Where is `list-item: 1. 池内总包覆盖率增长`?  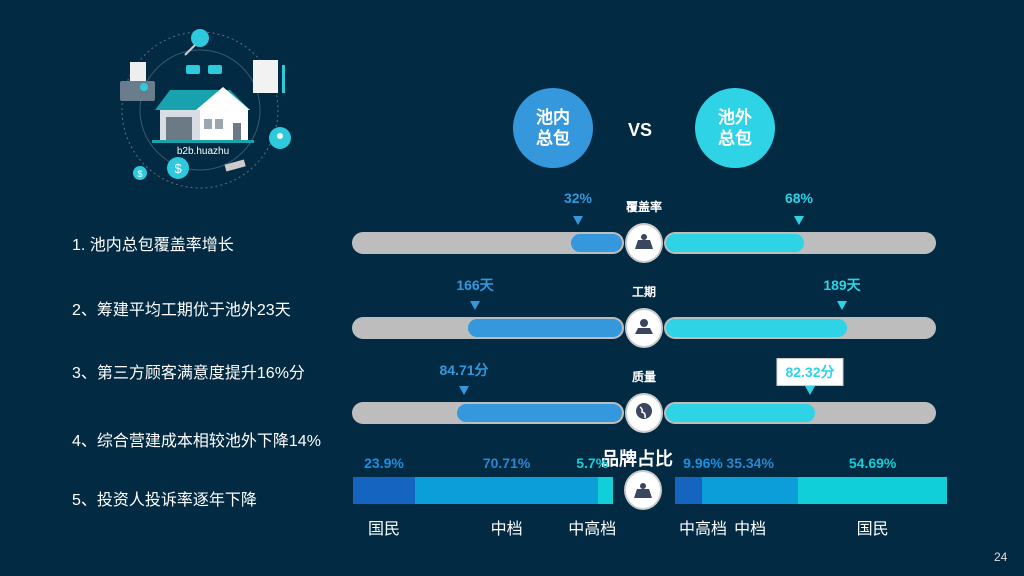 list-item: 1. 池内总包覆盖率增长 is located at coordinates (153, 245).